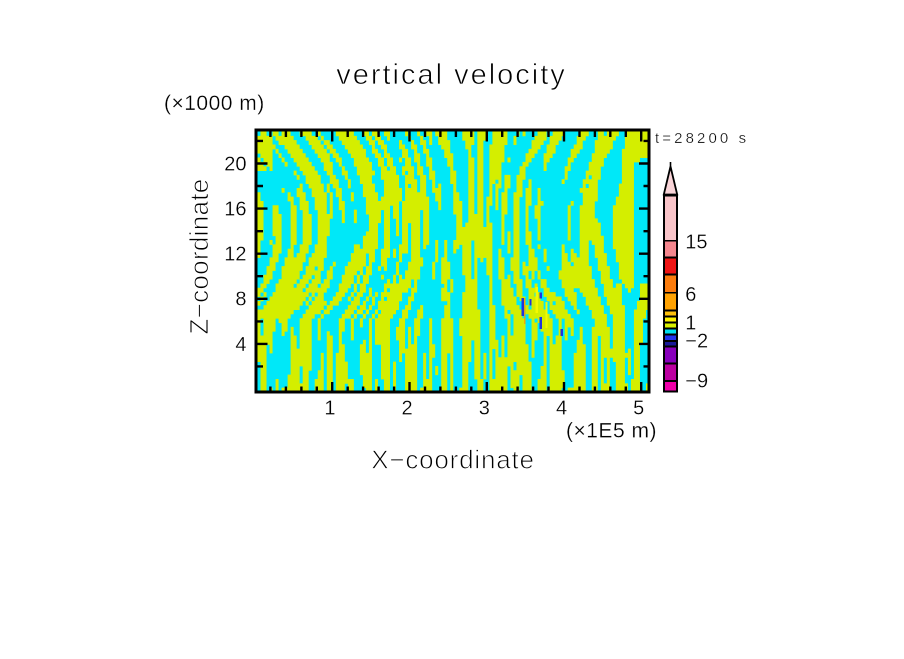  I want to click on svg-text: t=28200 s, so click(702, 138).